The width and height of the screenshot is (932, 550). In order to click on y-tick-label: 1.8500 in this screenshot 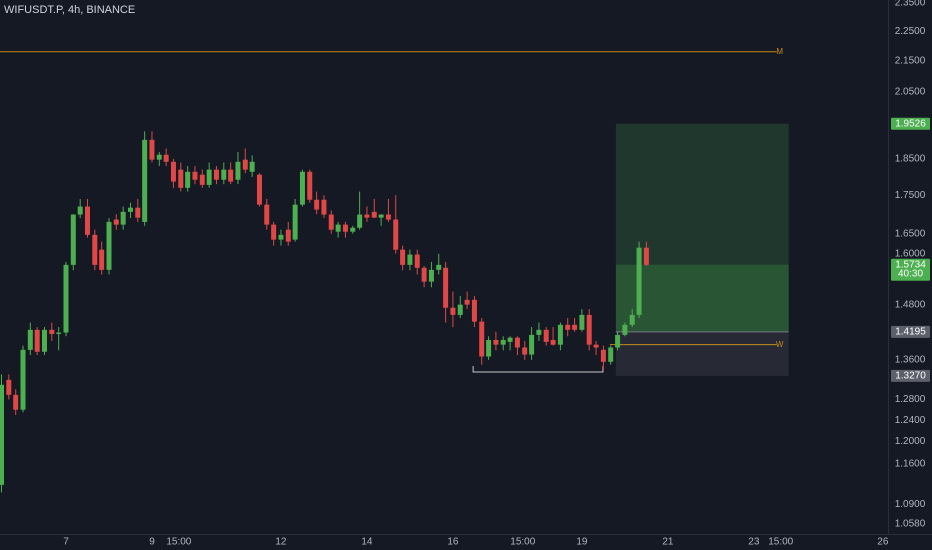, I will do `click(910, 159)`.